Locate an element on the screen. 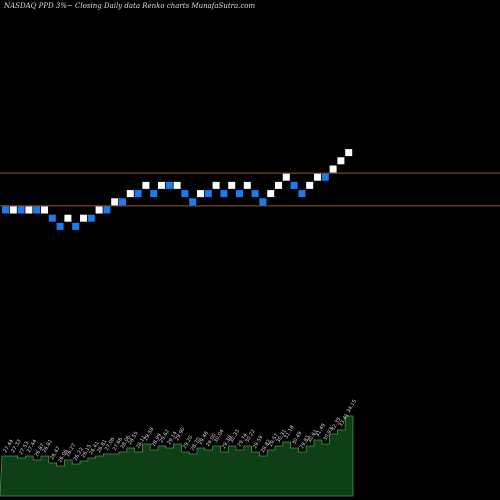 The width and height of the screenshot is (500, 500). price-label: 34.15 is located at coordinates (352, 406).